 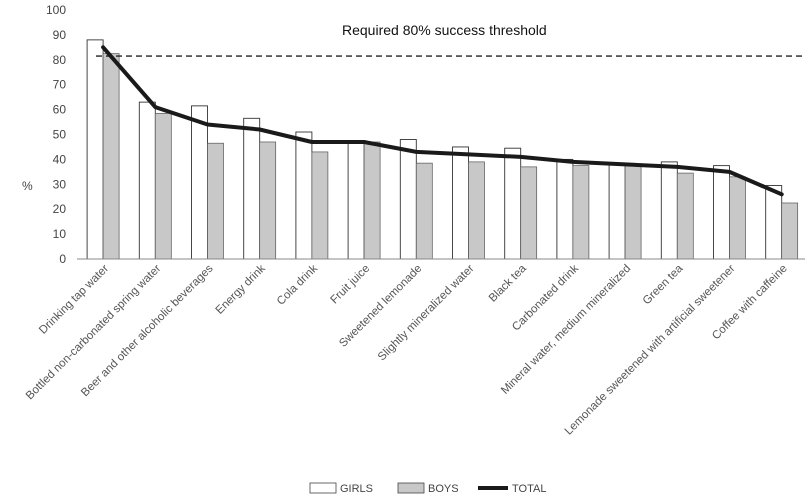 I want to click on threshold-label: Required 80% success threshold, so click(x=444, y=30).